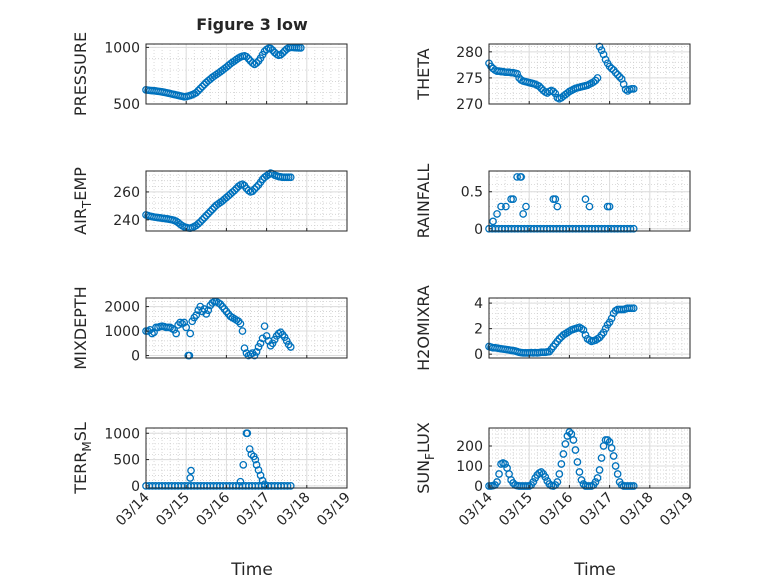  Describe the element at coordinates (594, 570) in the screenshot. I see `x-axis-label-right: Time` at that location.